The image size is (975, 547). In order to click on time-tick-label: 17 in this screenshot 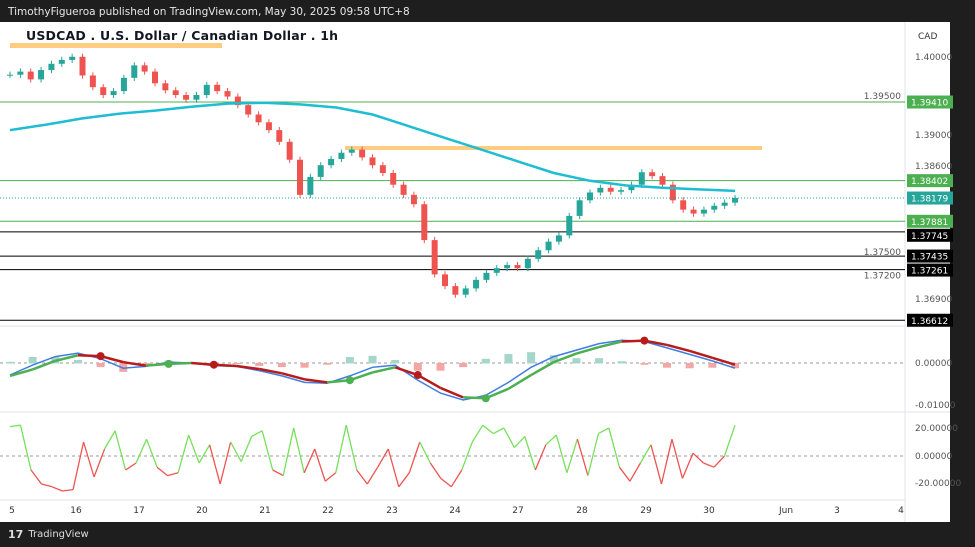, I will do `click(138, 511)`.